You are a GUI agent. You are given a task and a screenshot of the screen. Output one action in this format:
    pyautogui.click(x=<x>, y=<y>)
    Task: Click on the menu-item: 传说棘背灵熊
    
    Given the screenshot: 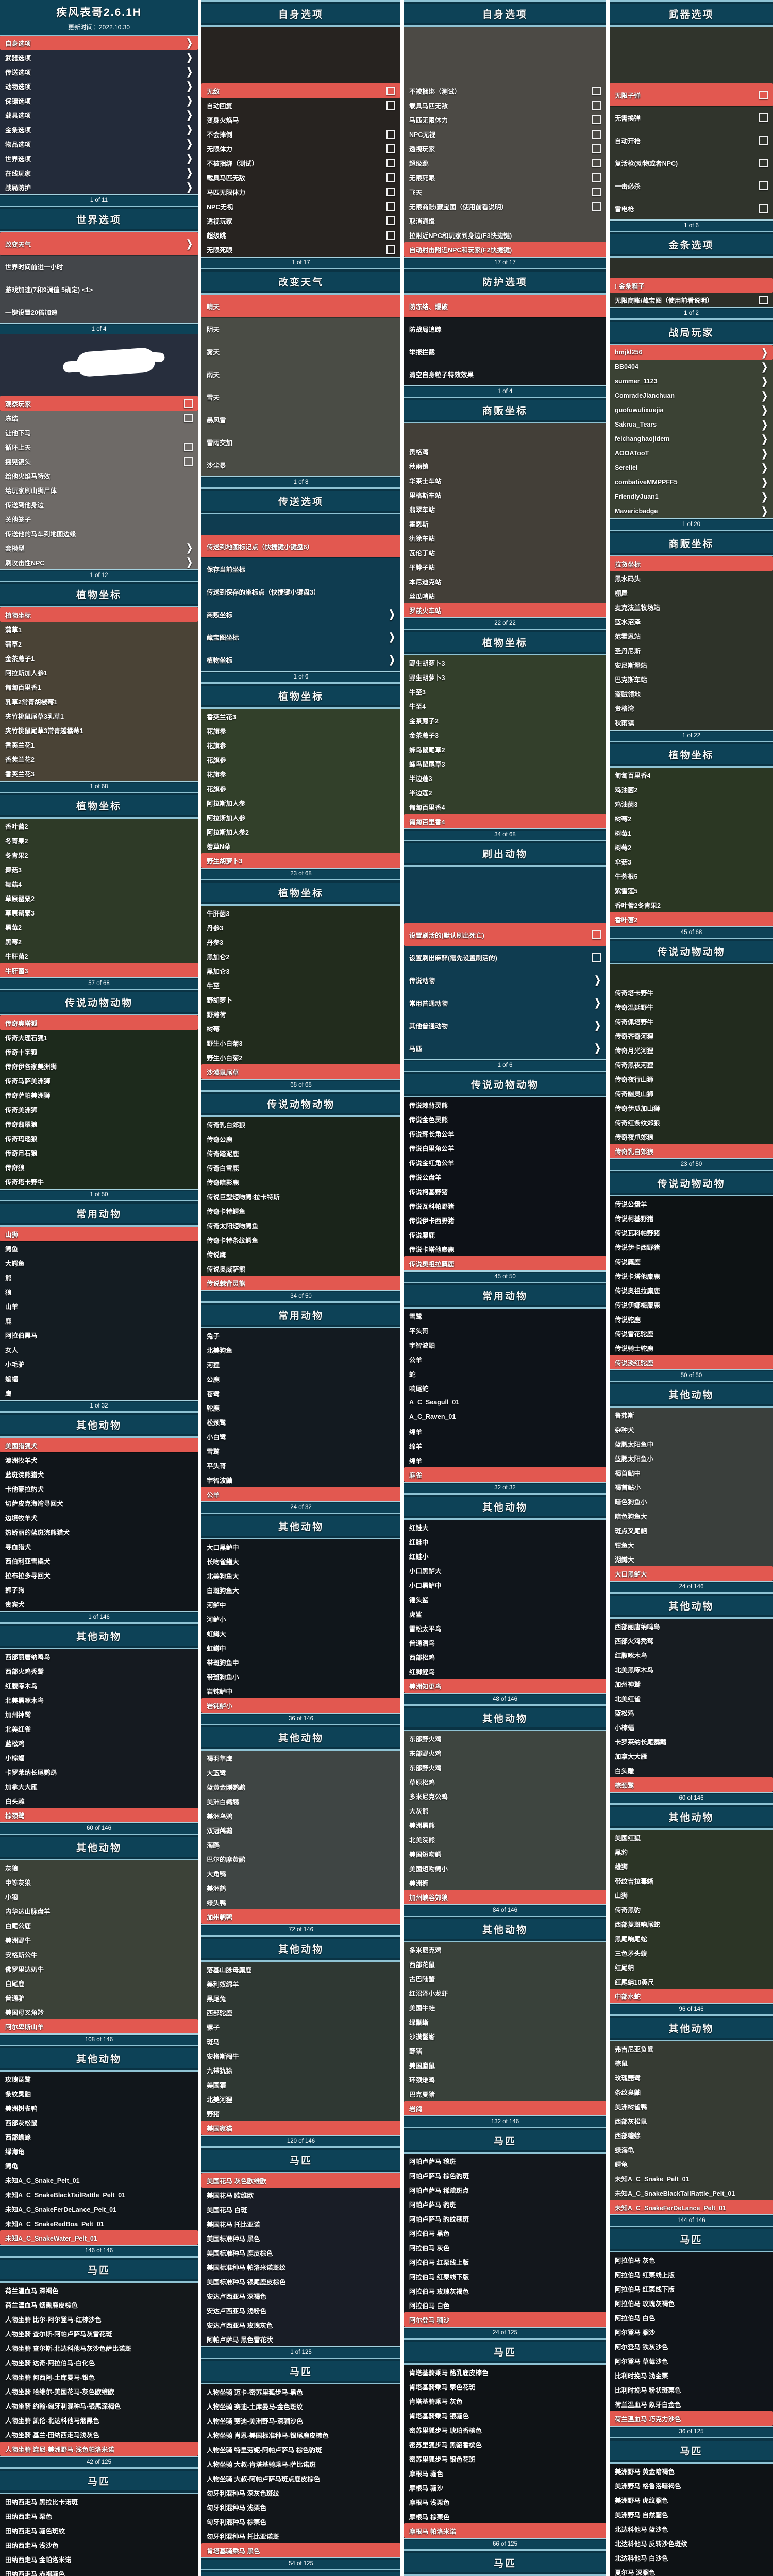 What is the action you would take?
    pyautogui.click(x=505, y=1104)
    